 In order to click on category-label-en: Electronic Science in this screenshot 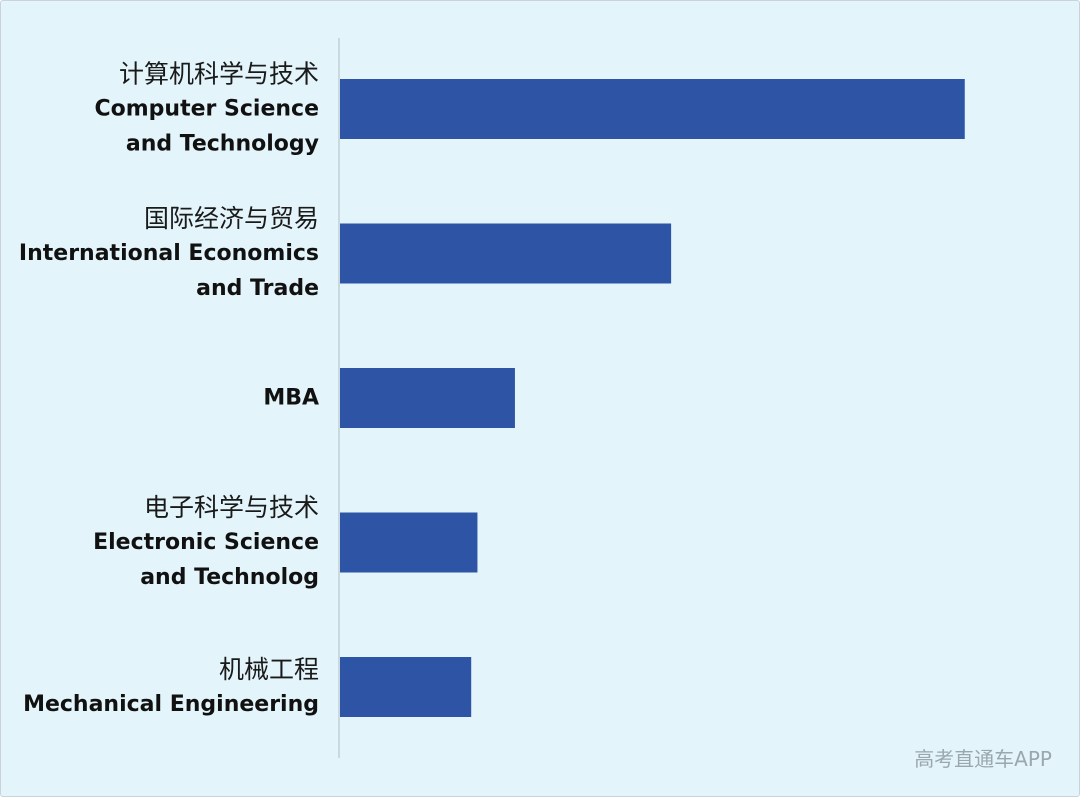, I will do `click(206, 542)`.